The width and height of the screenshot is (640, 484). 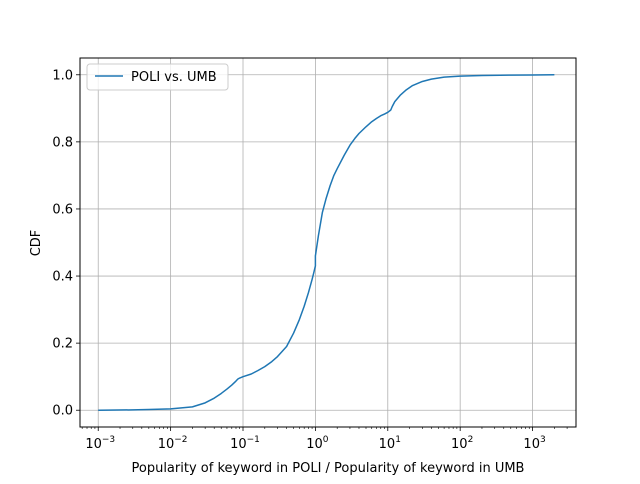 I want to click on y-tick-label: 0.2, so click(x=62, y=344).